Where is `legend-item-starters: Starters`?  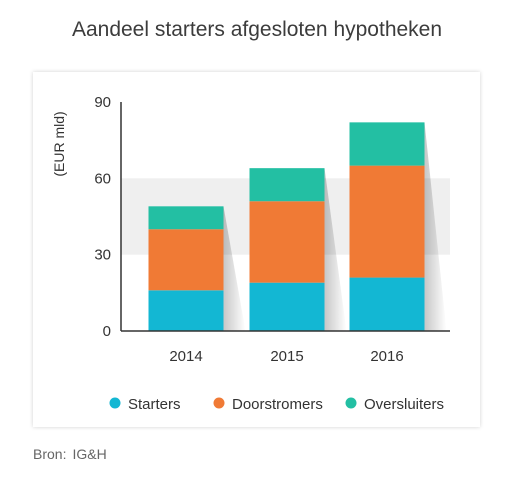
legend-item-starters: Starters is located at coordinates (145, 404).